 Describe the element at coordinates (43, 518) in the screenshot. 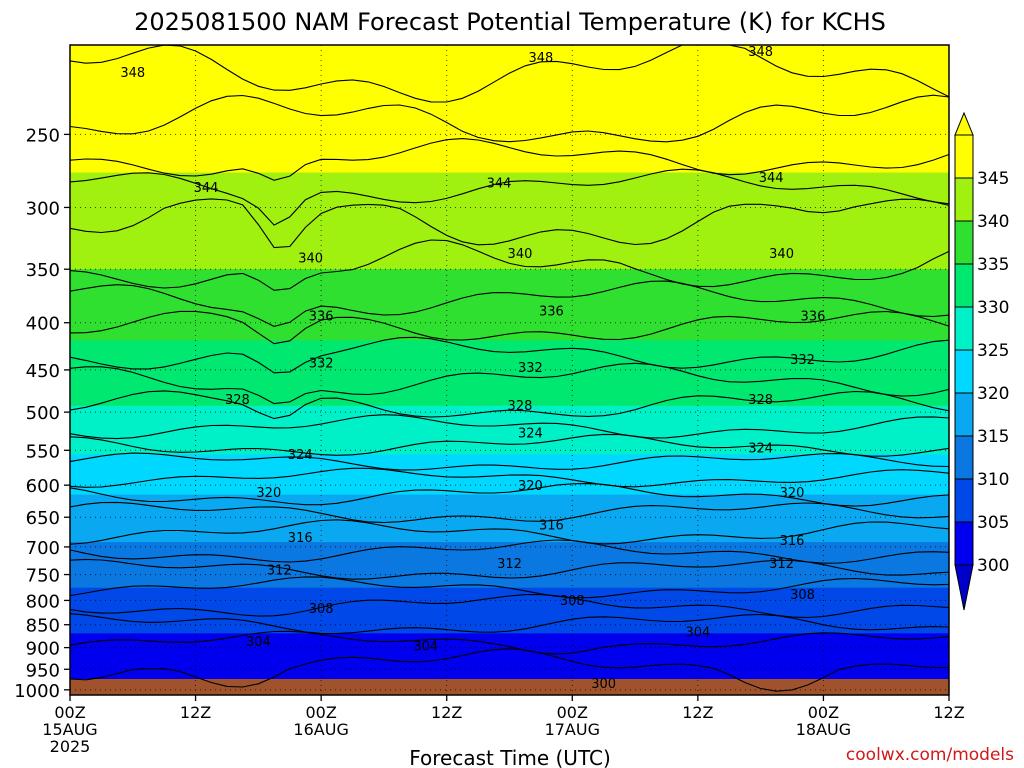

I see `y-tick-label-650: 650` at that location.